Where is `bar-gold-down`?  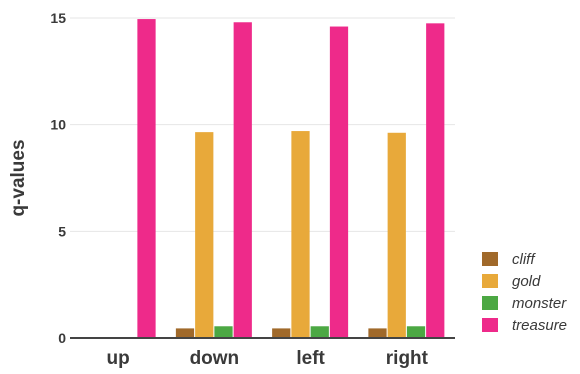
bar-gold-down is located at coordinates (204, 235).